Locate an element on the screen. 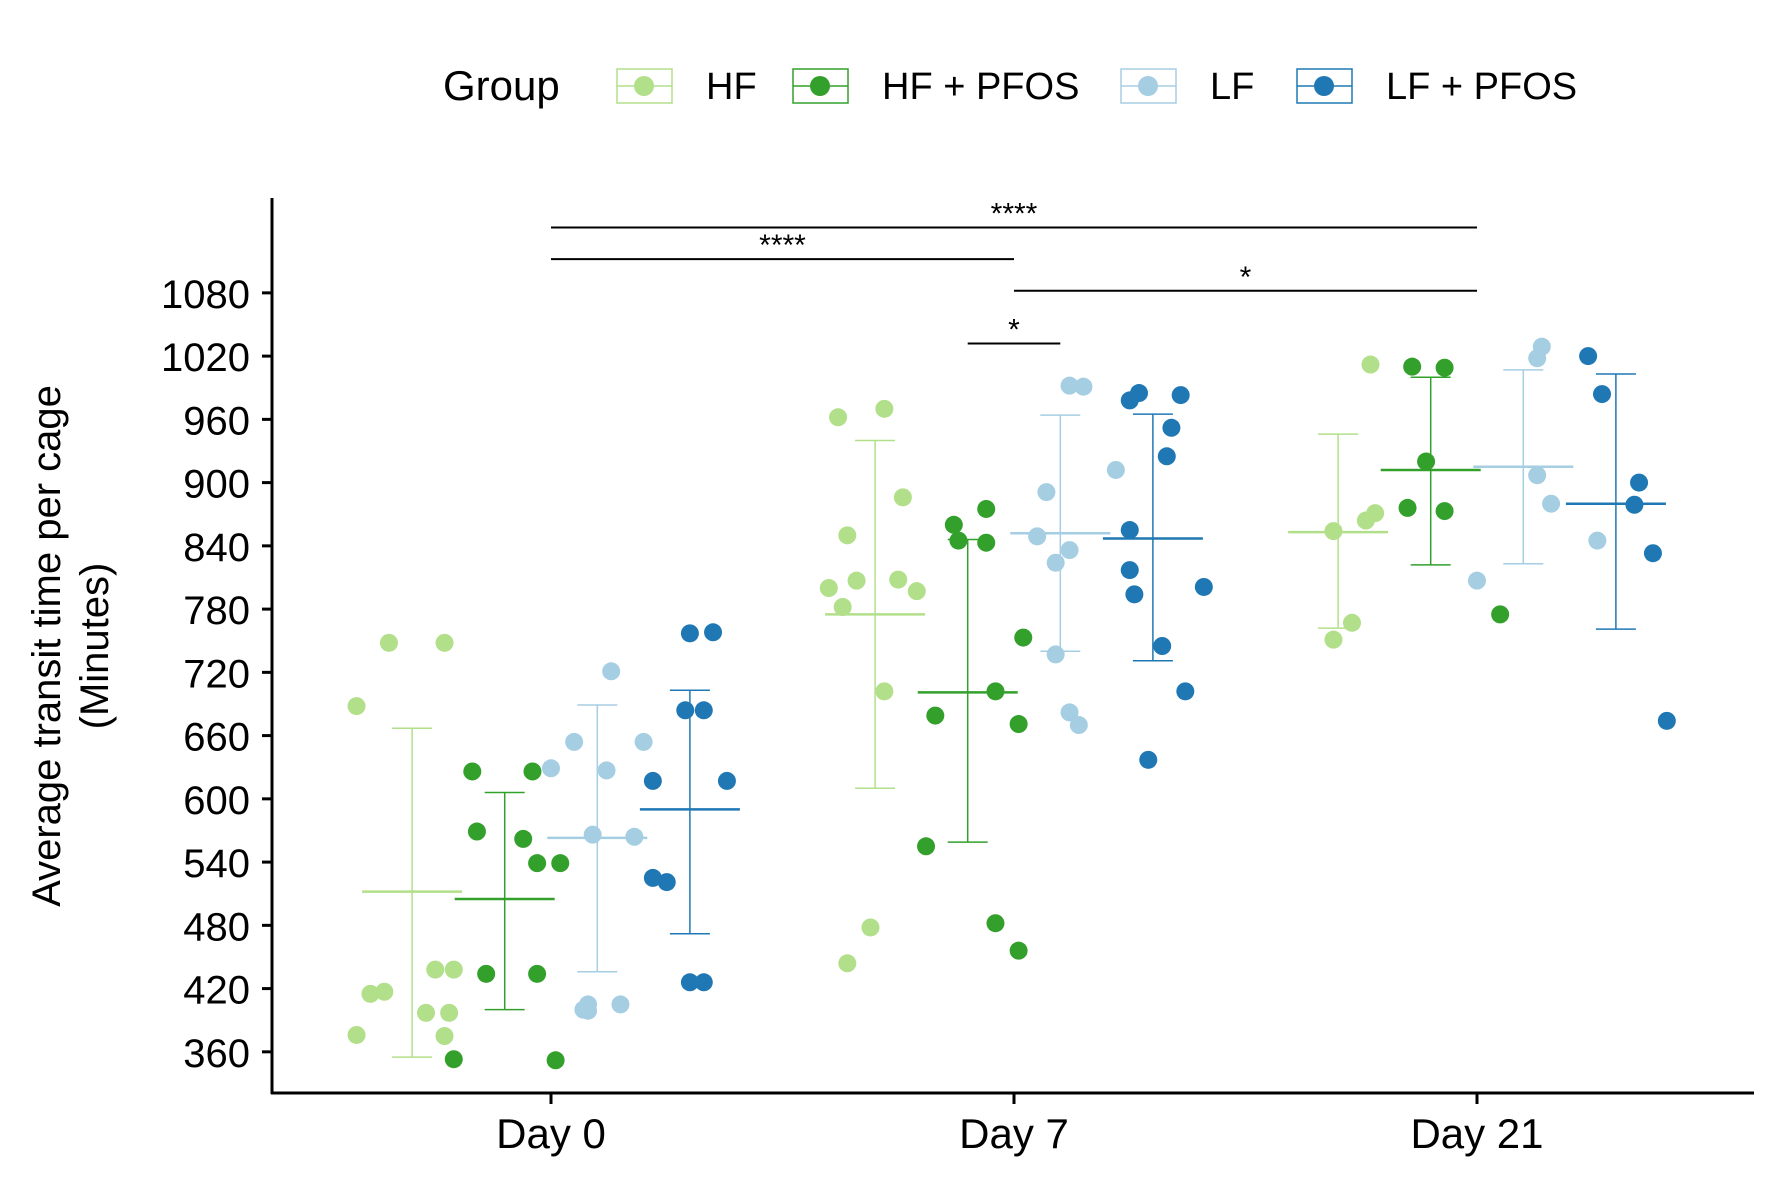 The width and height of the screenshot is (1771, 1181). significance-label: * is located at coordinates (1014, 329).